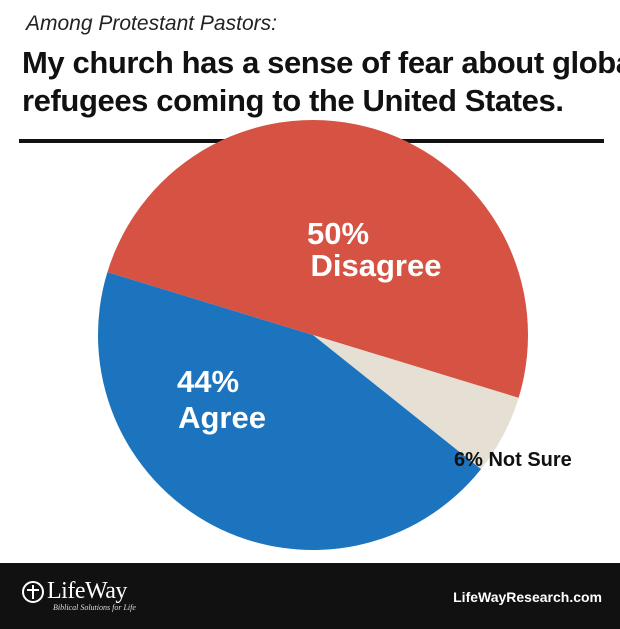  I want to click on slice-label-not-sure: 6% Not Sure, so click(513, 460).